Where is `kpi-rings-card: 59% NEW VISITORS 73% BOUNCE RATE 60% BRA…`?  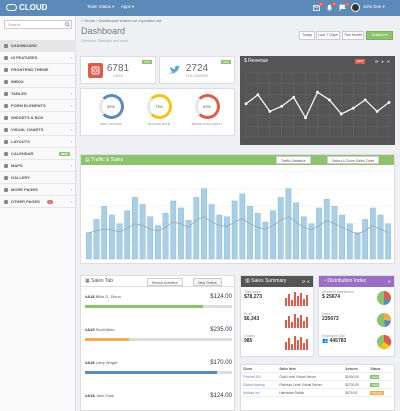
kpi-rings-card: 59% NEW VISITORS 73% BOUNCE RATE 60% BRA… is located at coordinates (157, 112).